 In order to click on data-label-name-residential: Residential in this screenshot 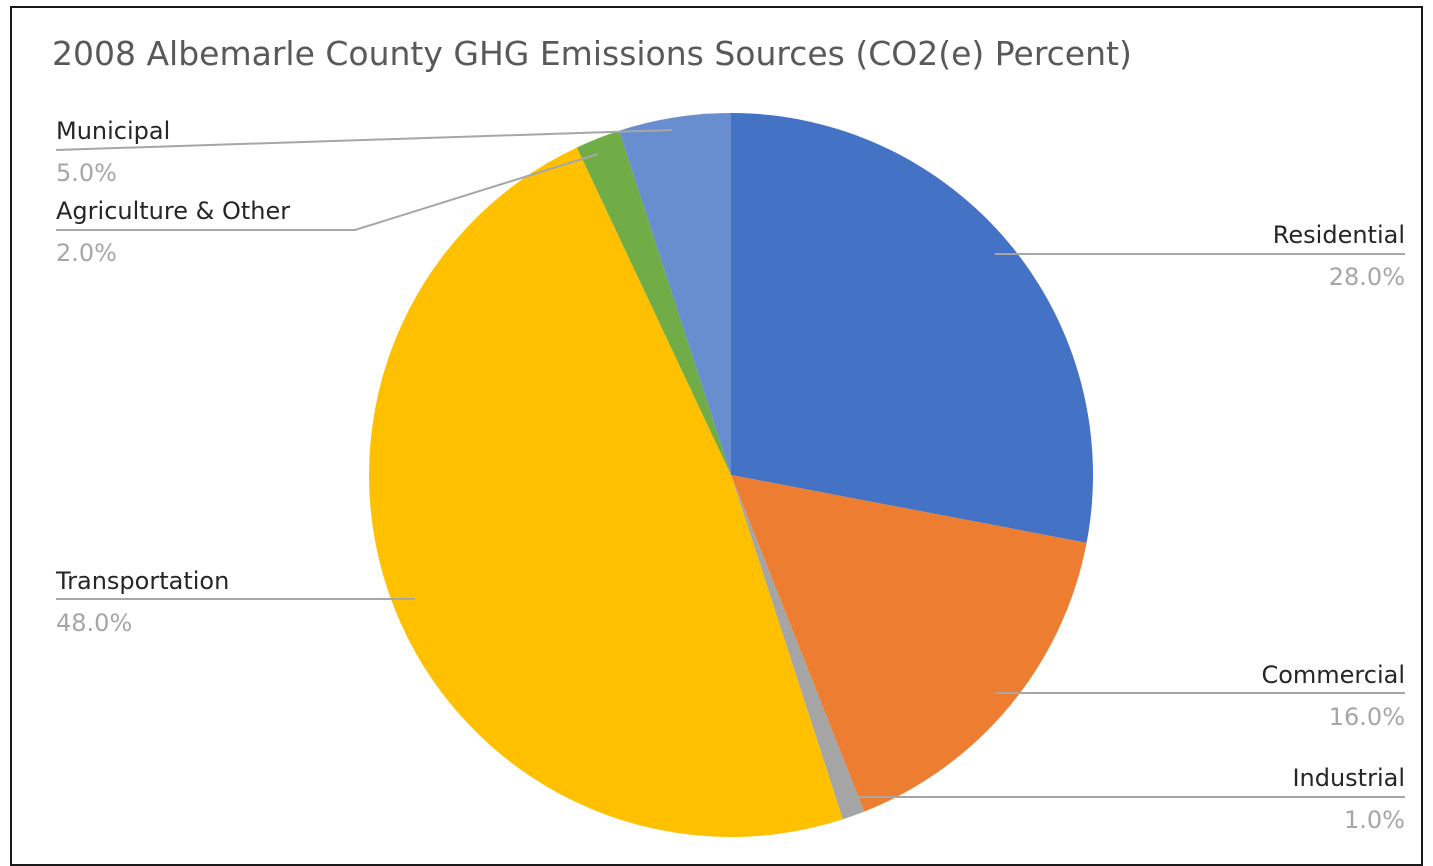, I will do `click(1339, 235)`.